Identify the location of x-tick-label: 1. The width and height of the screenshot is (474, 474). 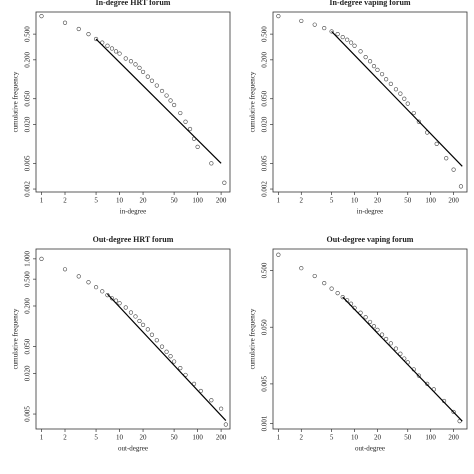
(42, 201).